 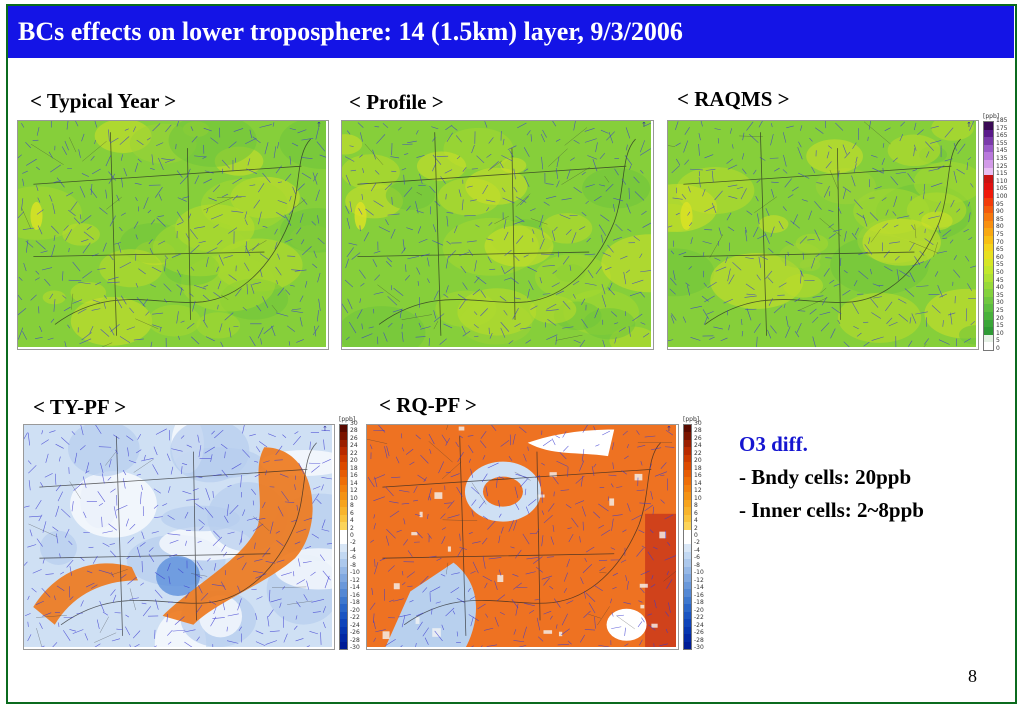 What do you see at coordinates (1002, 143) in the screenshot?
I see `colorbar-tick-label: 155` at bounding box center [1002, 143].